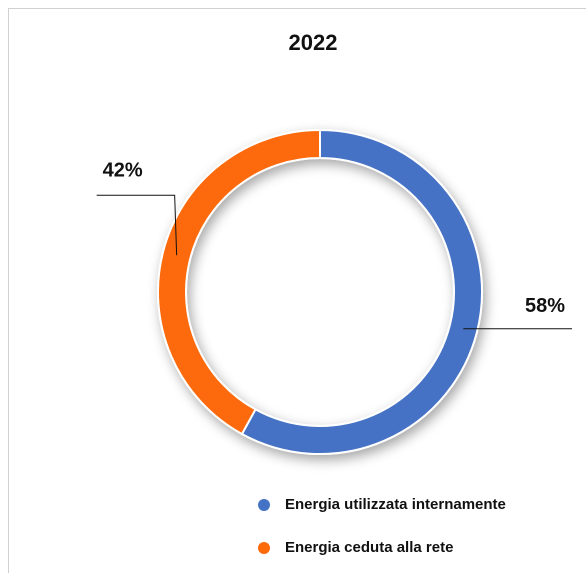 The image size is (586, 573). Describe the element at coordinates (369, 547) in the screenshot. I see `legend-label: Energia ceduta alla rete` at that location.